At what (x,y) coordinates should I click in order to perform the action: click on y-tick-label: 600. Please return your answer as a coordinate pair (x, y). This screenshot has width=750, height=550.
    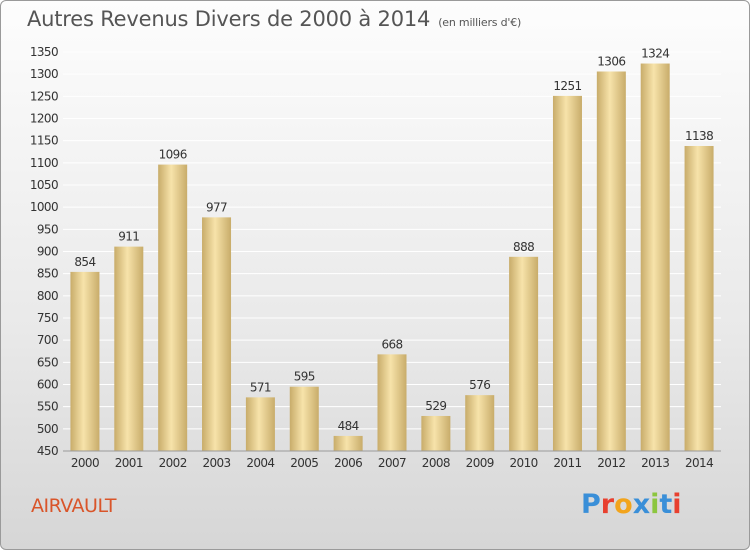
    Looking at the image, I should click on (47, 385).